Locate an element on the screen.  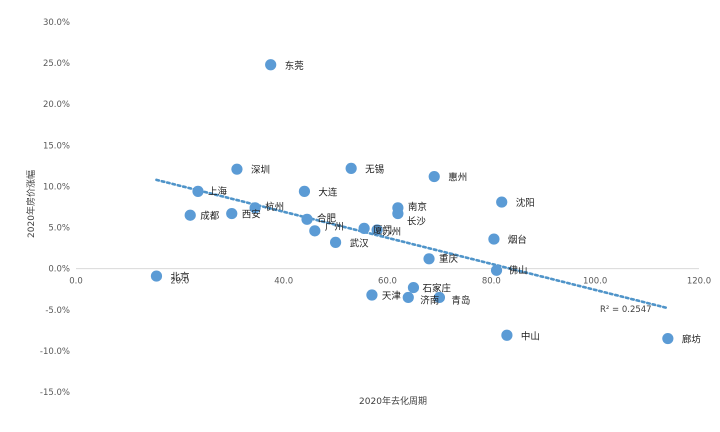
point-label: 南京 is located at coordinates (417, 207).